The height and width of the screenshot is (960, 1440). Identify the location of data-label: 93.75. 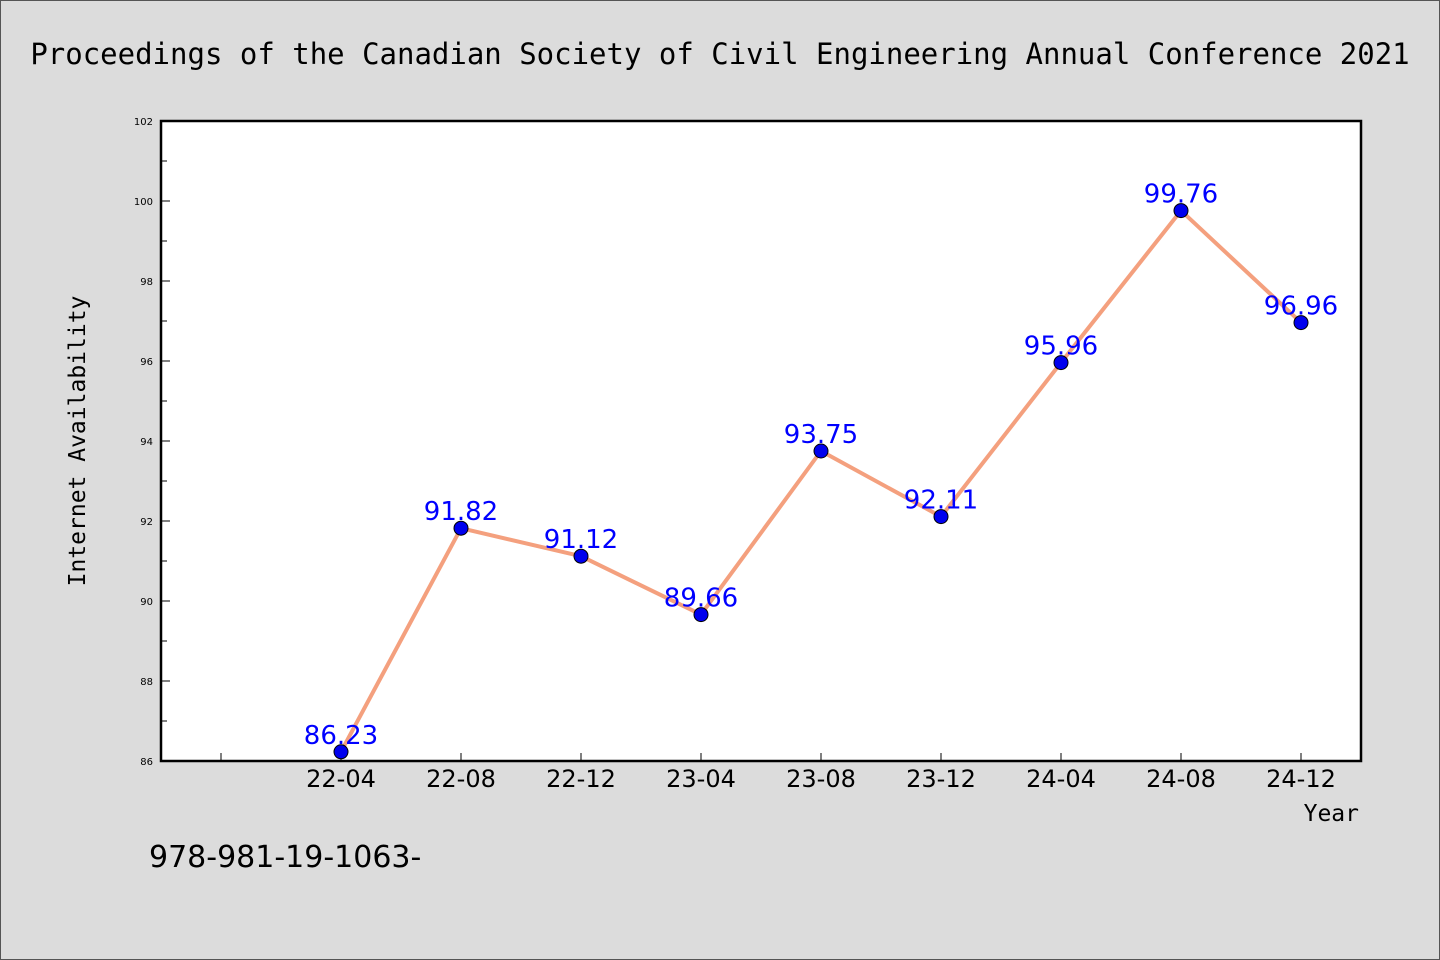
(821, 435).